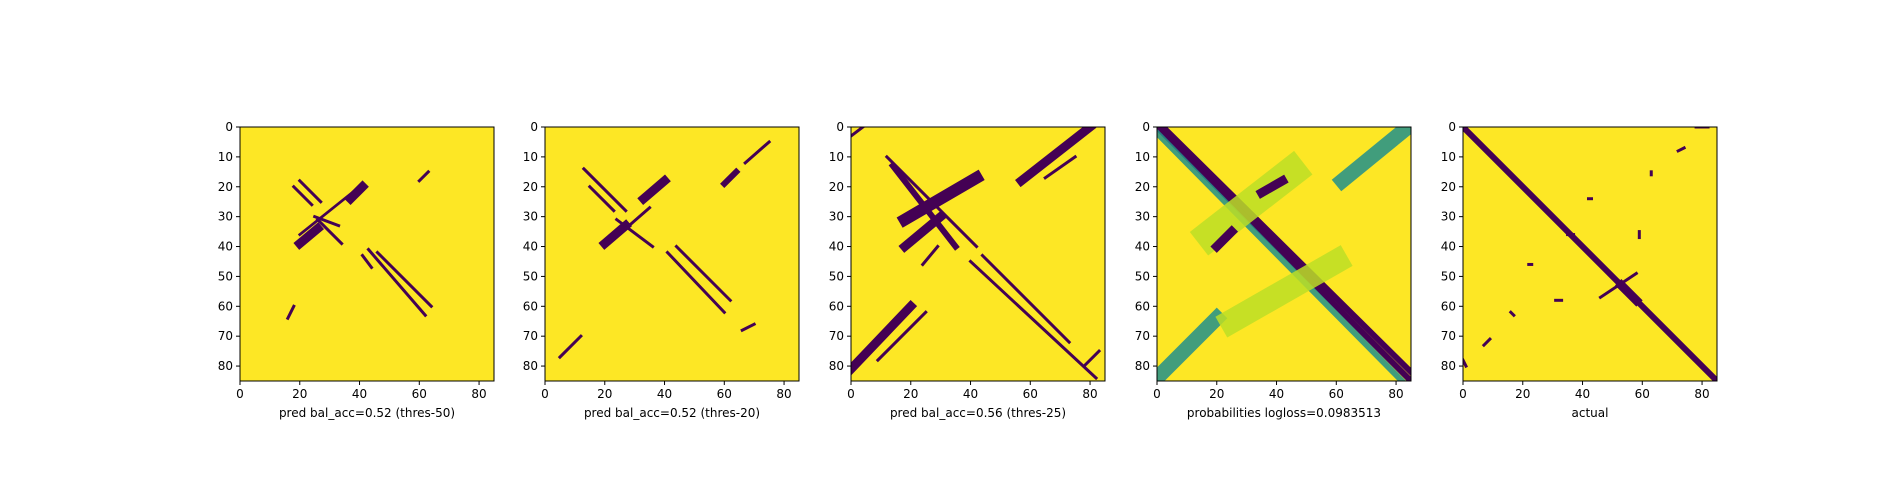 The height and width of the screenshot is (500, 1900). I want to click on x-axis-label: pred bal_acc=0.56 (thres-25), so click(978, 413).